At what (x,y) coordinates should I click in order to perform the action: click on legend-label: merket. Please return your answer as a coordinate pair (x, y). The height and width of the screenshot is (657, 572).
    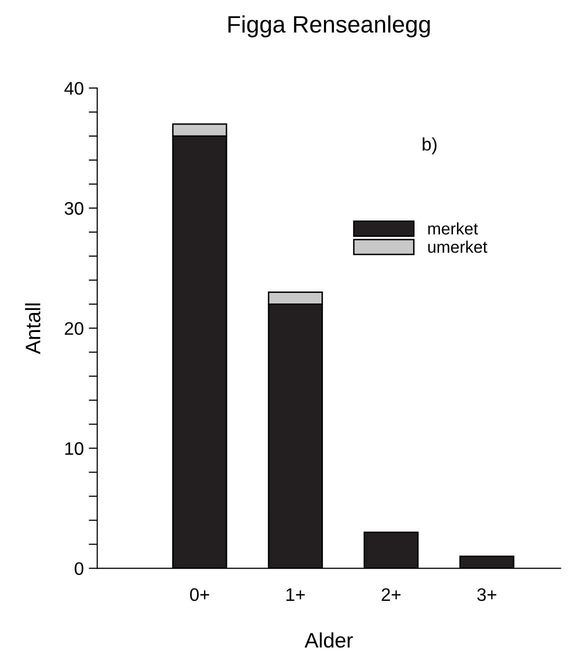
    Looking at the image, I should click on (453, 228).